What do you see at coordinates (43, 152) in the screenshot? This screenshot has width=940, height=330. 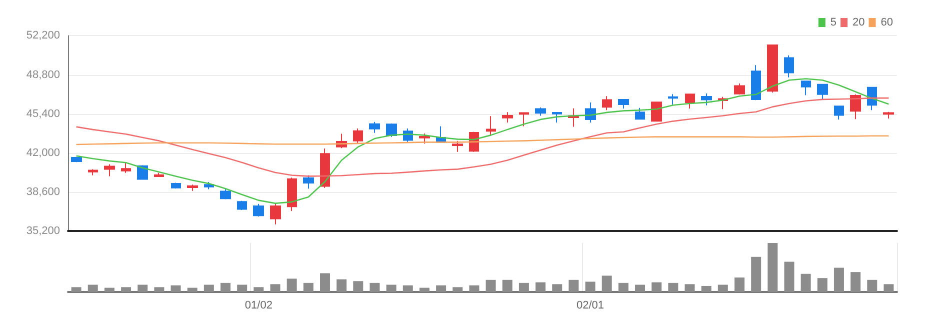 I see `y-tick-label: 42,000` at bounding box center [43, 152].